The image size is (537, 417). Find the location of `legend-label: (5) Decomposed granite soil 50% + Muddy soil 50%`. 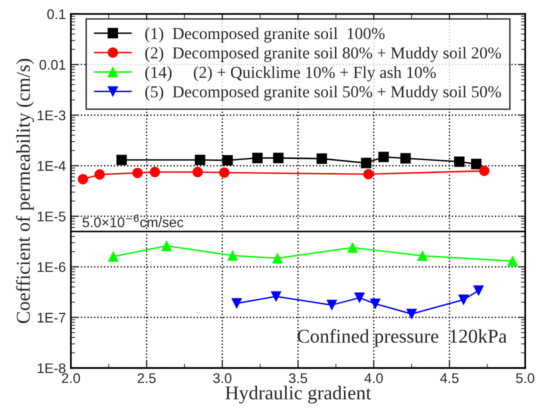

legend-label: (5) Decomposed granite soil 50% + Muddy soil 50% is located at coordinates (323, 93).